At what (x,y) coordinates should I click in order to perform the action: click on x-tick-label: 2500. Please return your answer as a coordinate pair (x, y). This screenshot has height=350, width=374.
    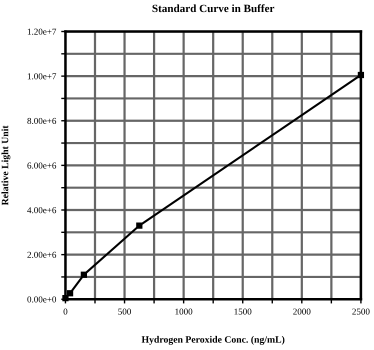
    Looking at the image, I should click on (361, 311).